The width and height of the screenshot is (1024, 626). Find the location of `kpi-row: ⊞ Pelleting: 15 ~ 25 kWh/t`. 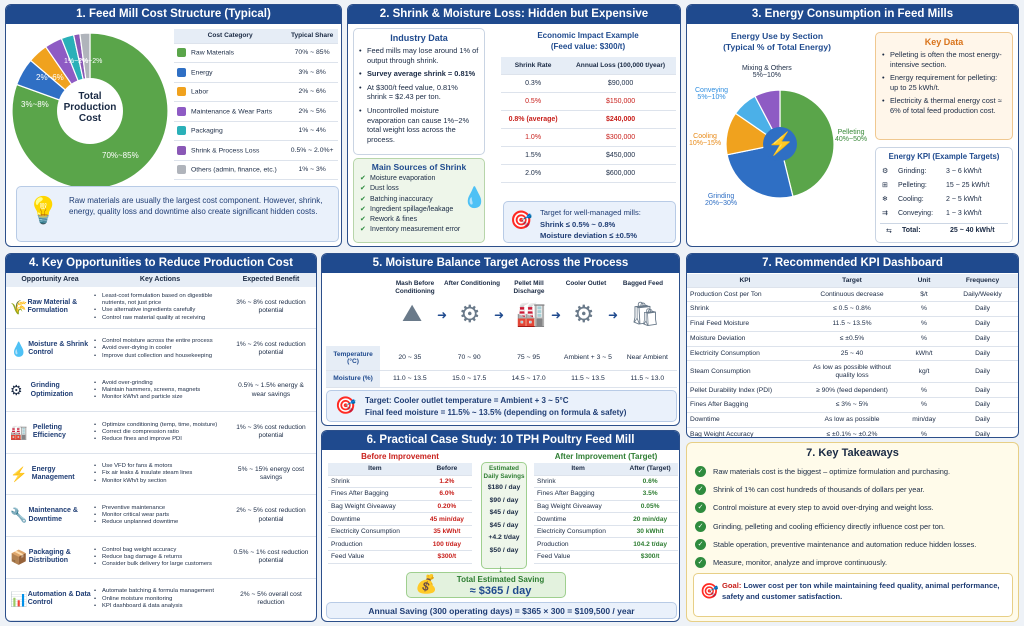

kpi-row: ⊞ Pelleting: 15 ~ 25 kWh/t is located at coordinates (944, 185).